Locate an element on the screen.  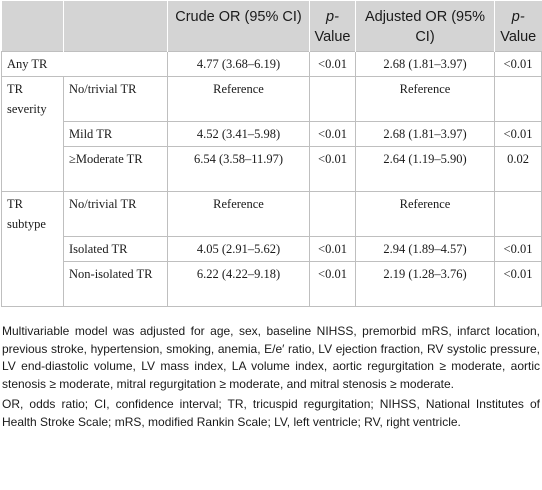
row-label: Non-isolated TR is located at coordinates (115, 284).